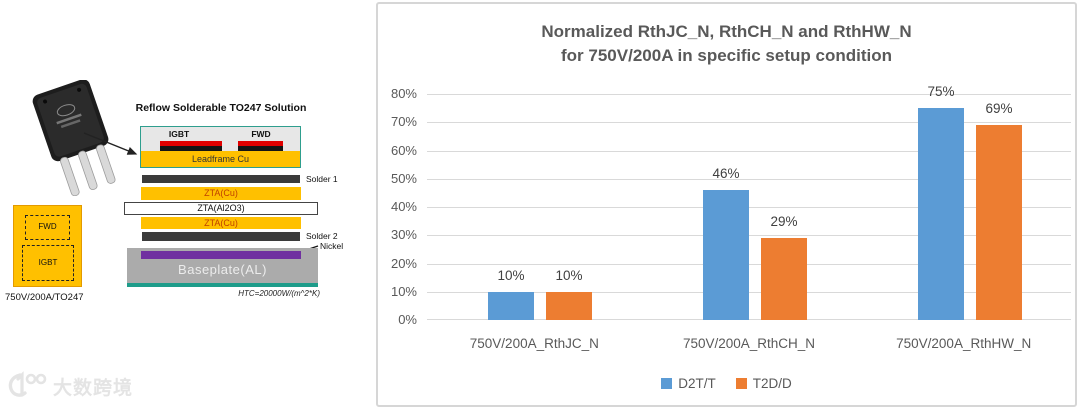 The width and height of the screenshot is (1080, 410). I want to click on module-box: IGBT FWD Leadframe Cu, so click(220, 147).